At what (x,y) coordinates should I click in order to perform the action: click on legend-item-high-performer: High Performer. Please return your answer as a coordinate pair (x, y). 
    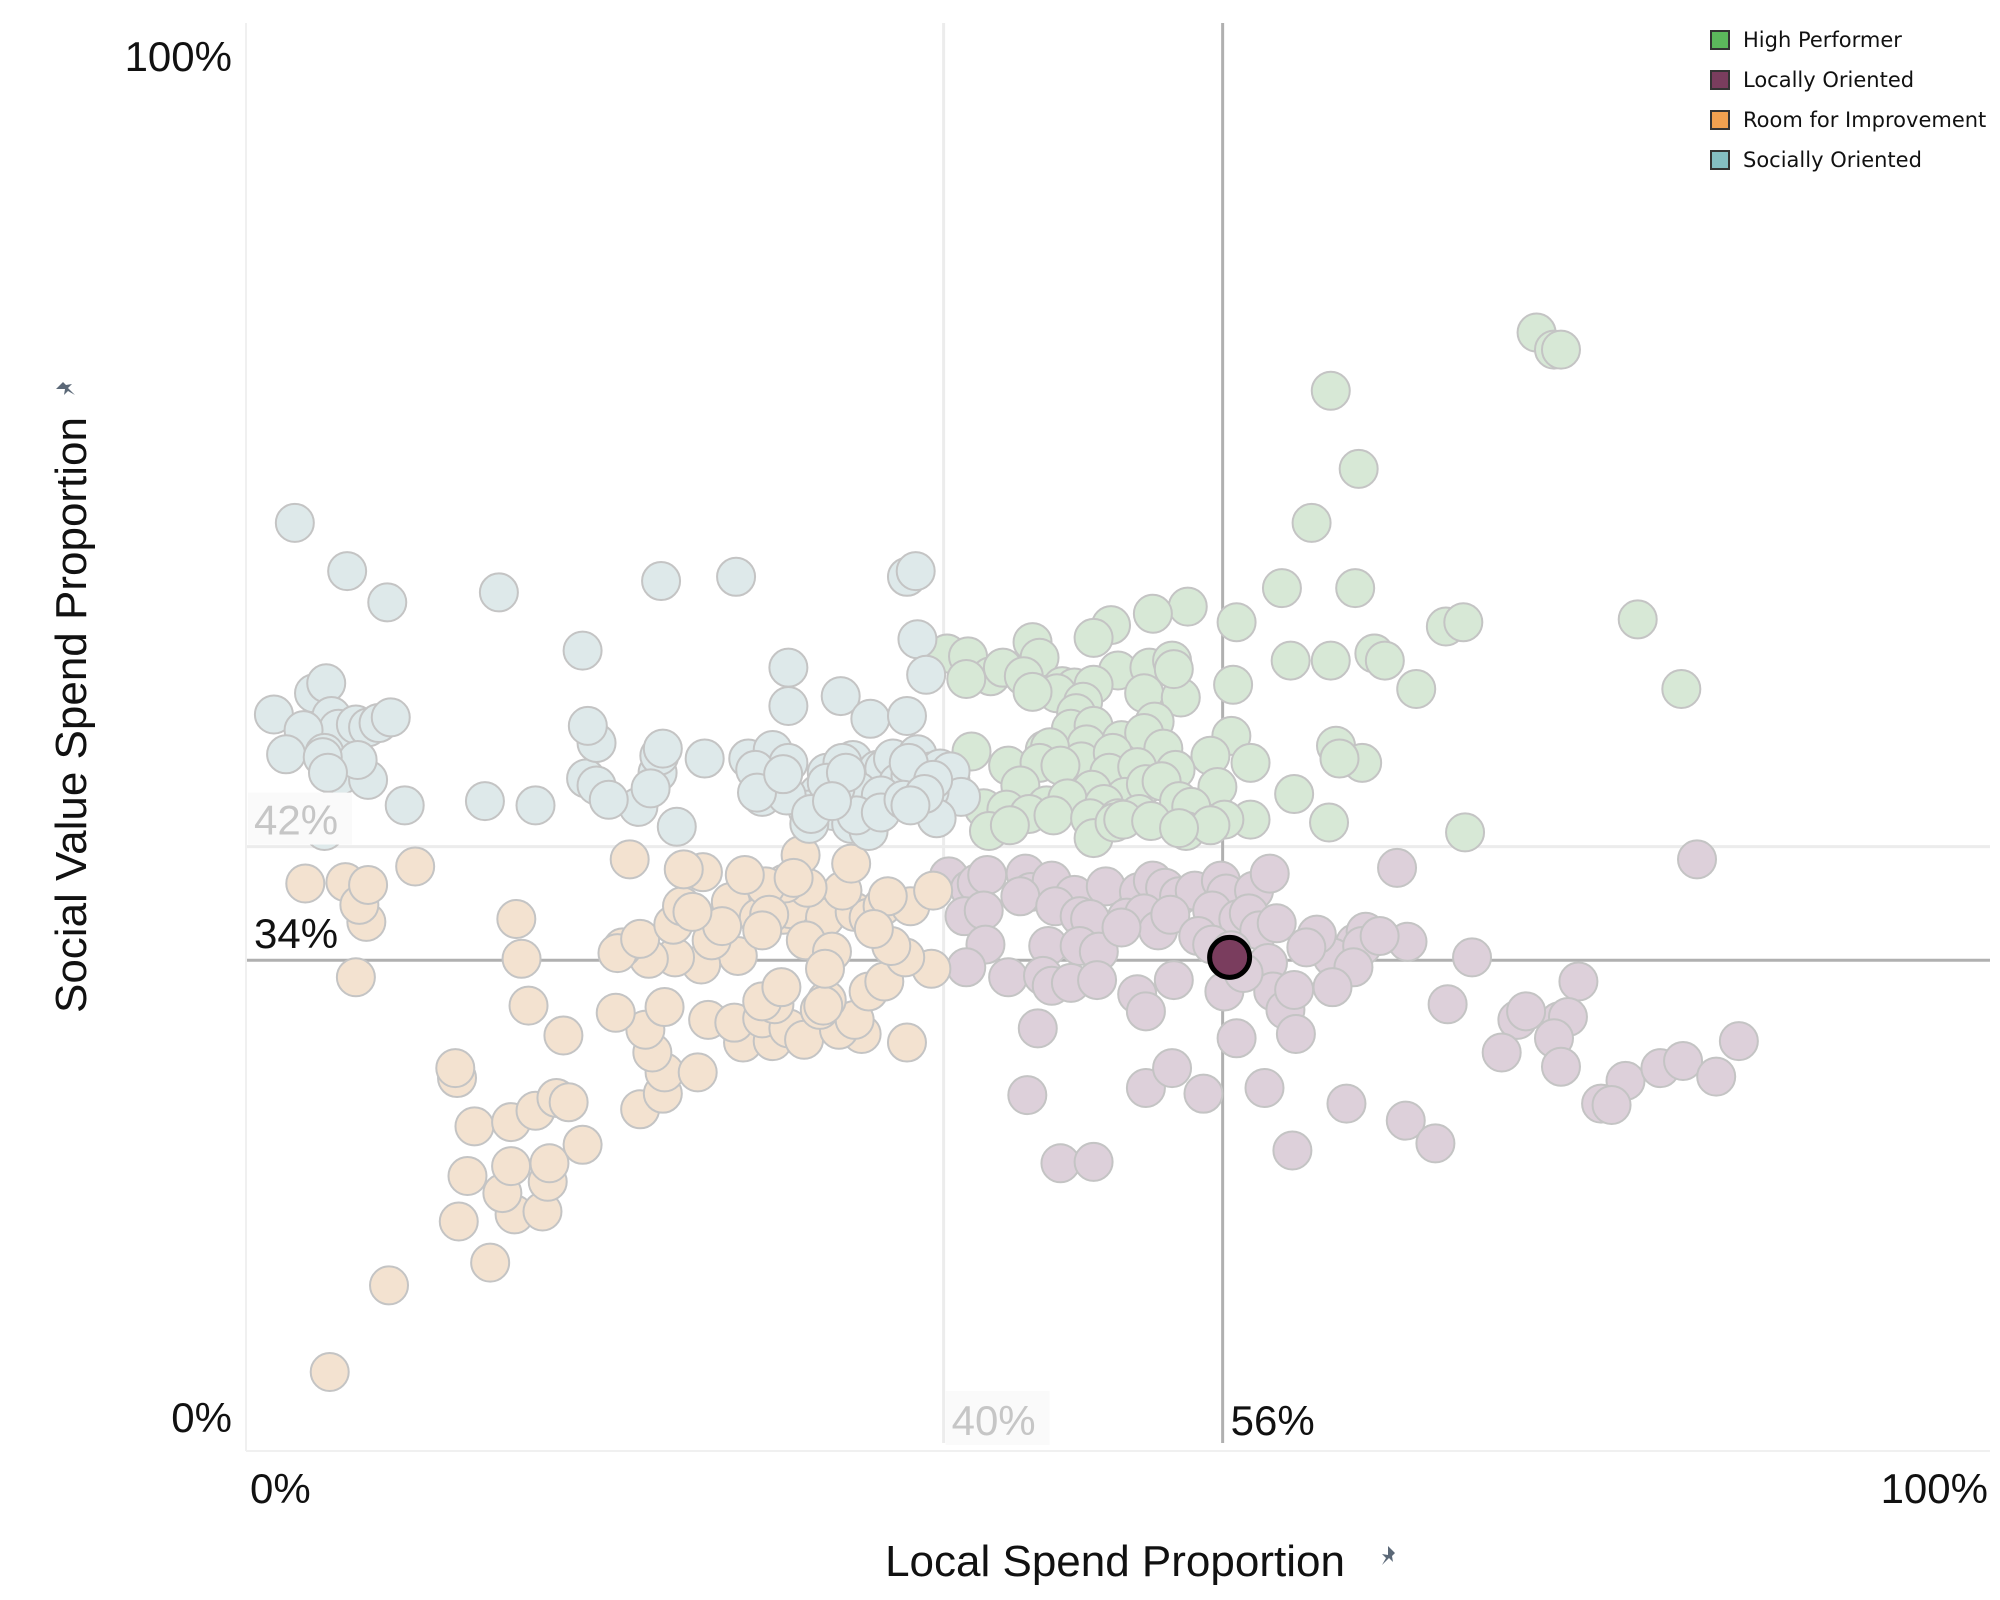
    Looking at the image, I should click on (1848, 40).